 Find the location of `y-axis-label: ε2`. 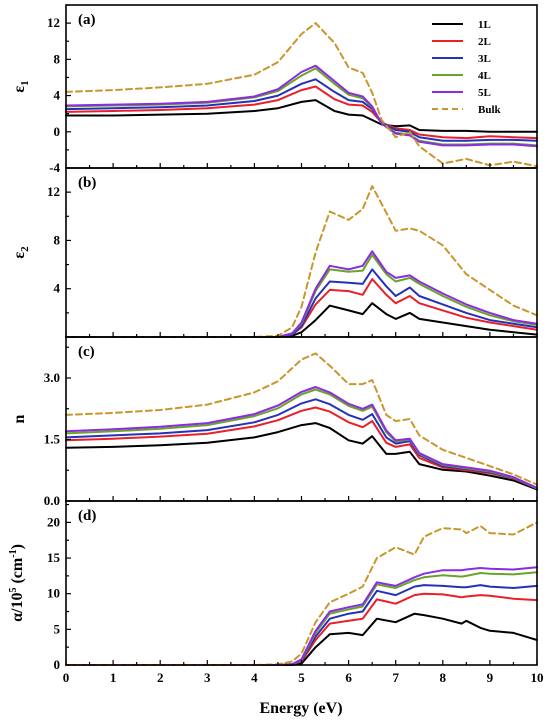

y-axis-label: ε2 is located at coordinates (21, 252).